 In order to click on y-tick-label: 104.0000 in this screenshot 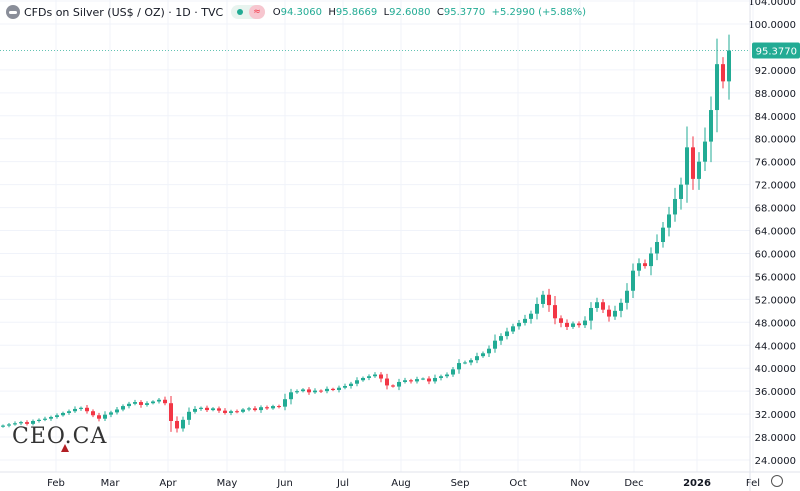, I will do `click(772, 4)`.